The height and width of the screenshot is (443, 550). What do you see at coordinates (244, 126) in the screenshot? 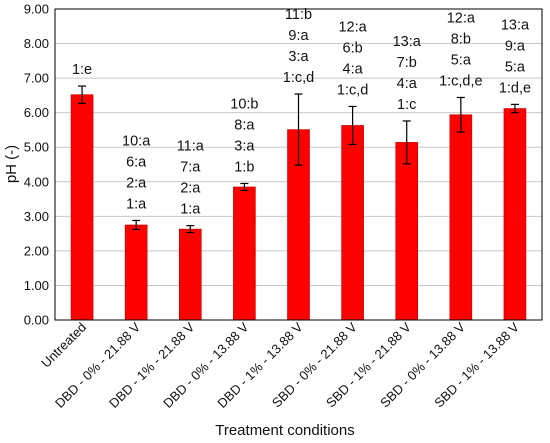
I see `significance-label: 8:a` at bounding box center [244, 126].